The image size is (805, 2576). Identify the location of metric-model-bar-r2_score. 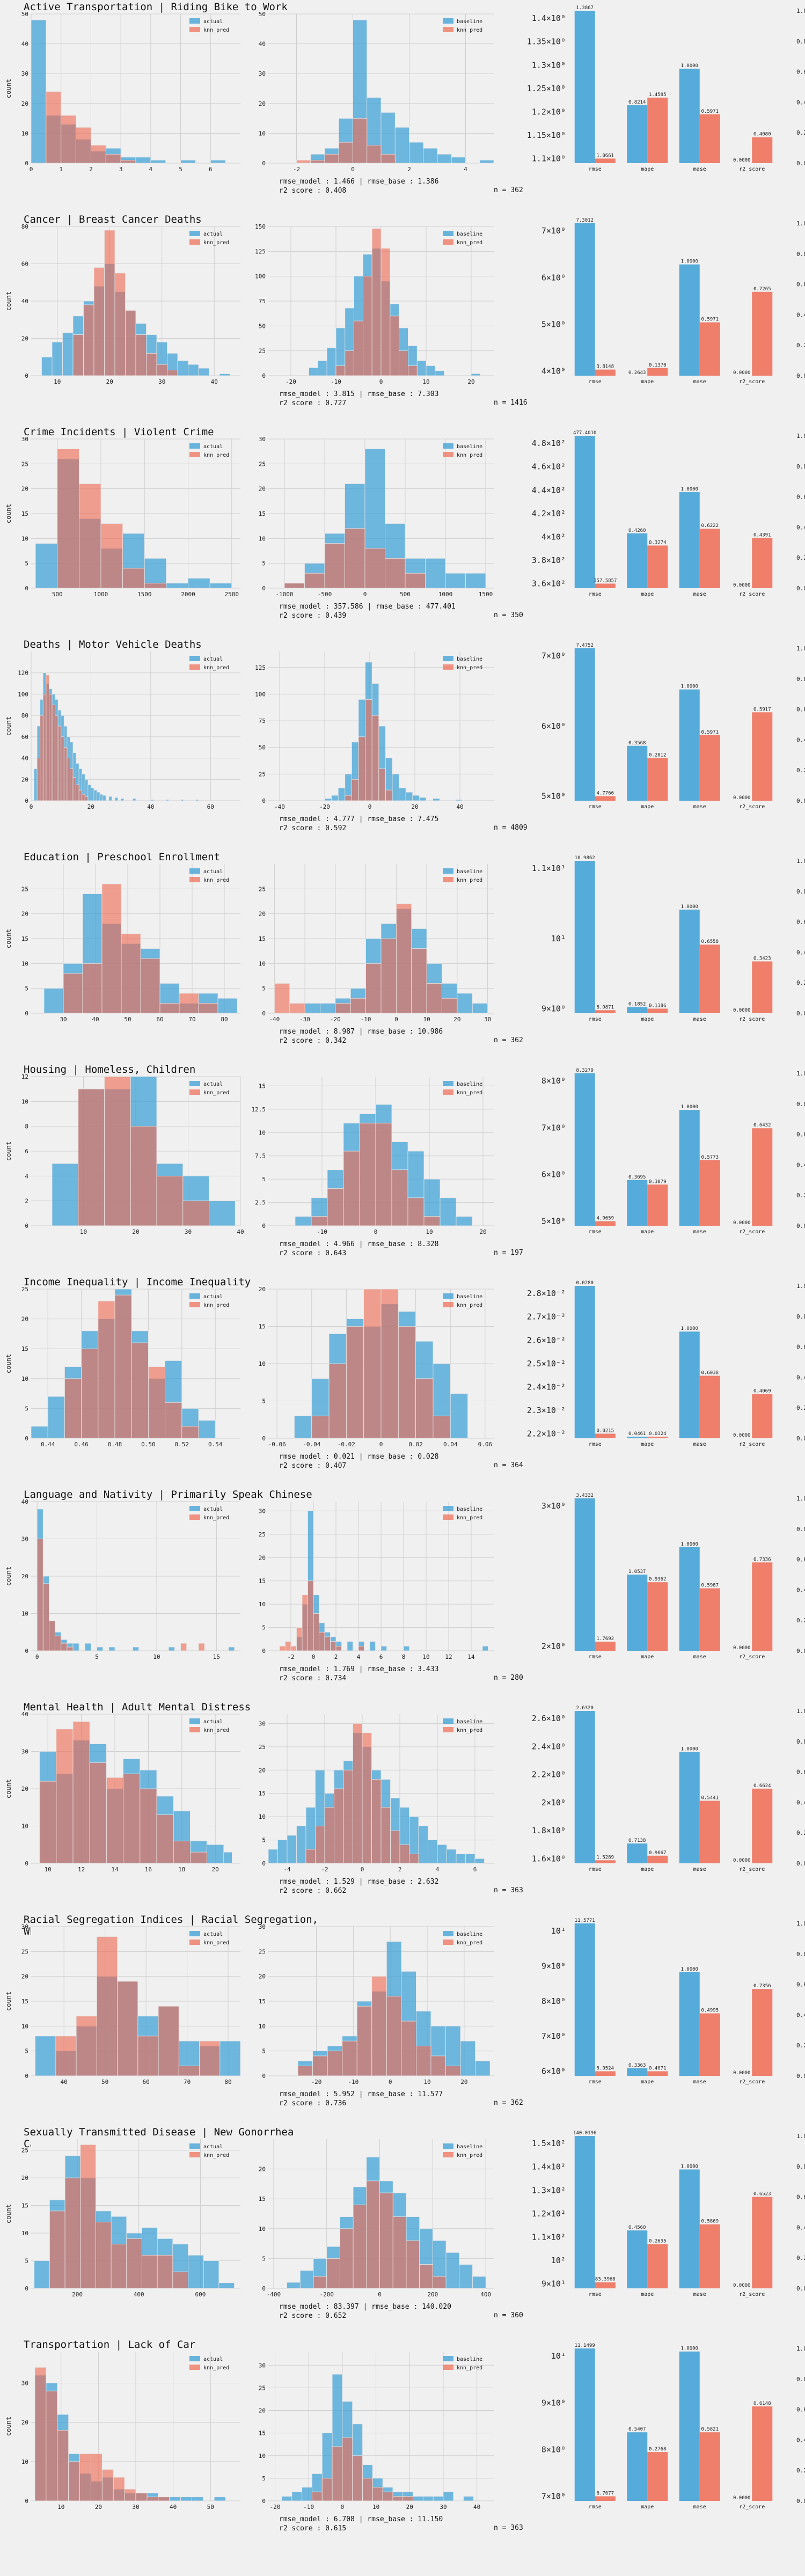
(762, 1416).